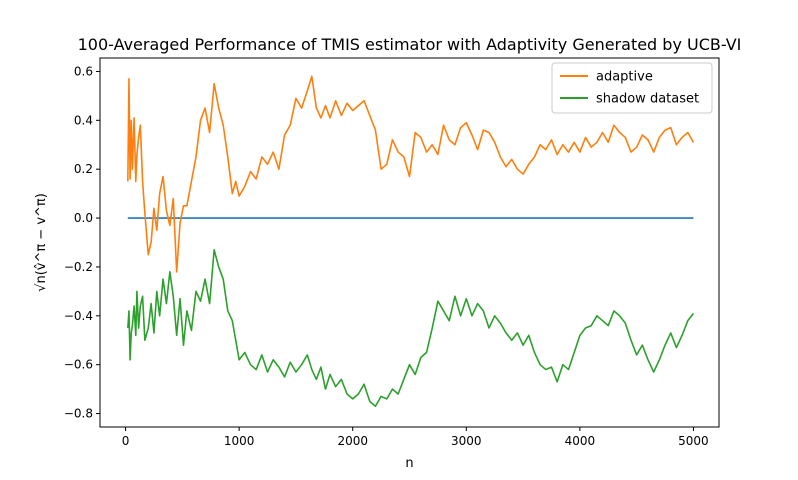 This screenshot has width=798, height=480. What do you see at coordinates (409, 463) in the screenshot?
I see `x-axis-label: n` at bounding box center [409, 463].